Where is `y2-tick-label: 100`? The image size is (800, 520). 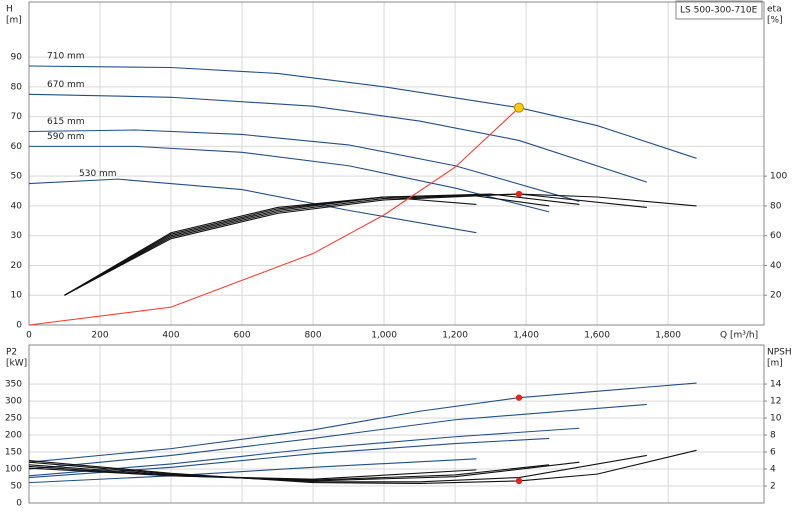
y2-tick-label: 100 is located at coordinates (778, 177).